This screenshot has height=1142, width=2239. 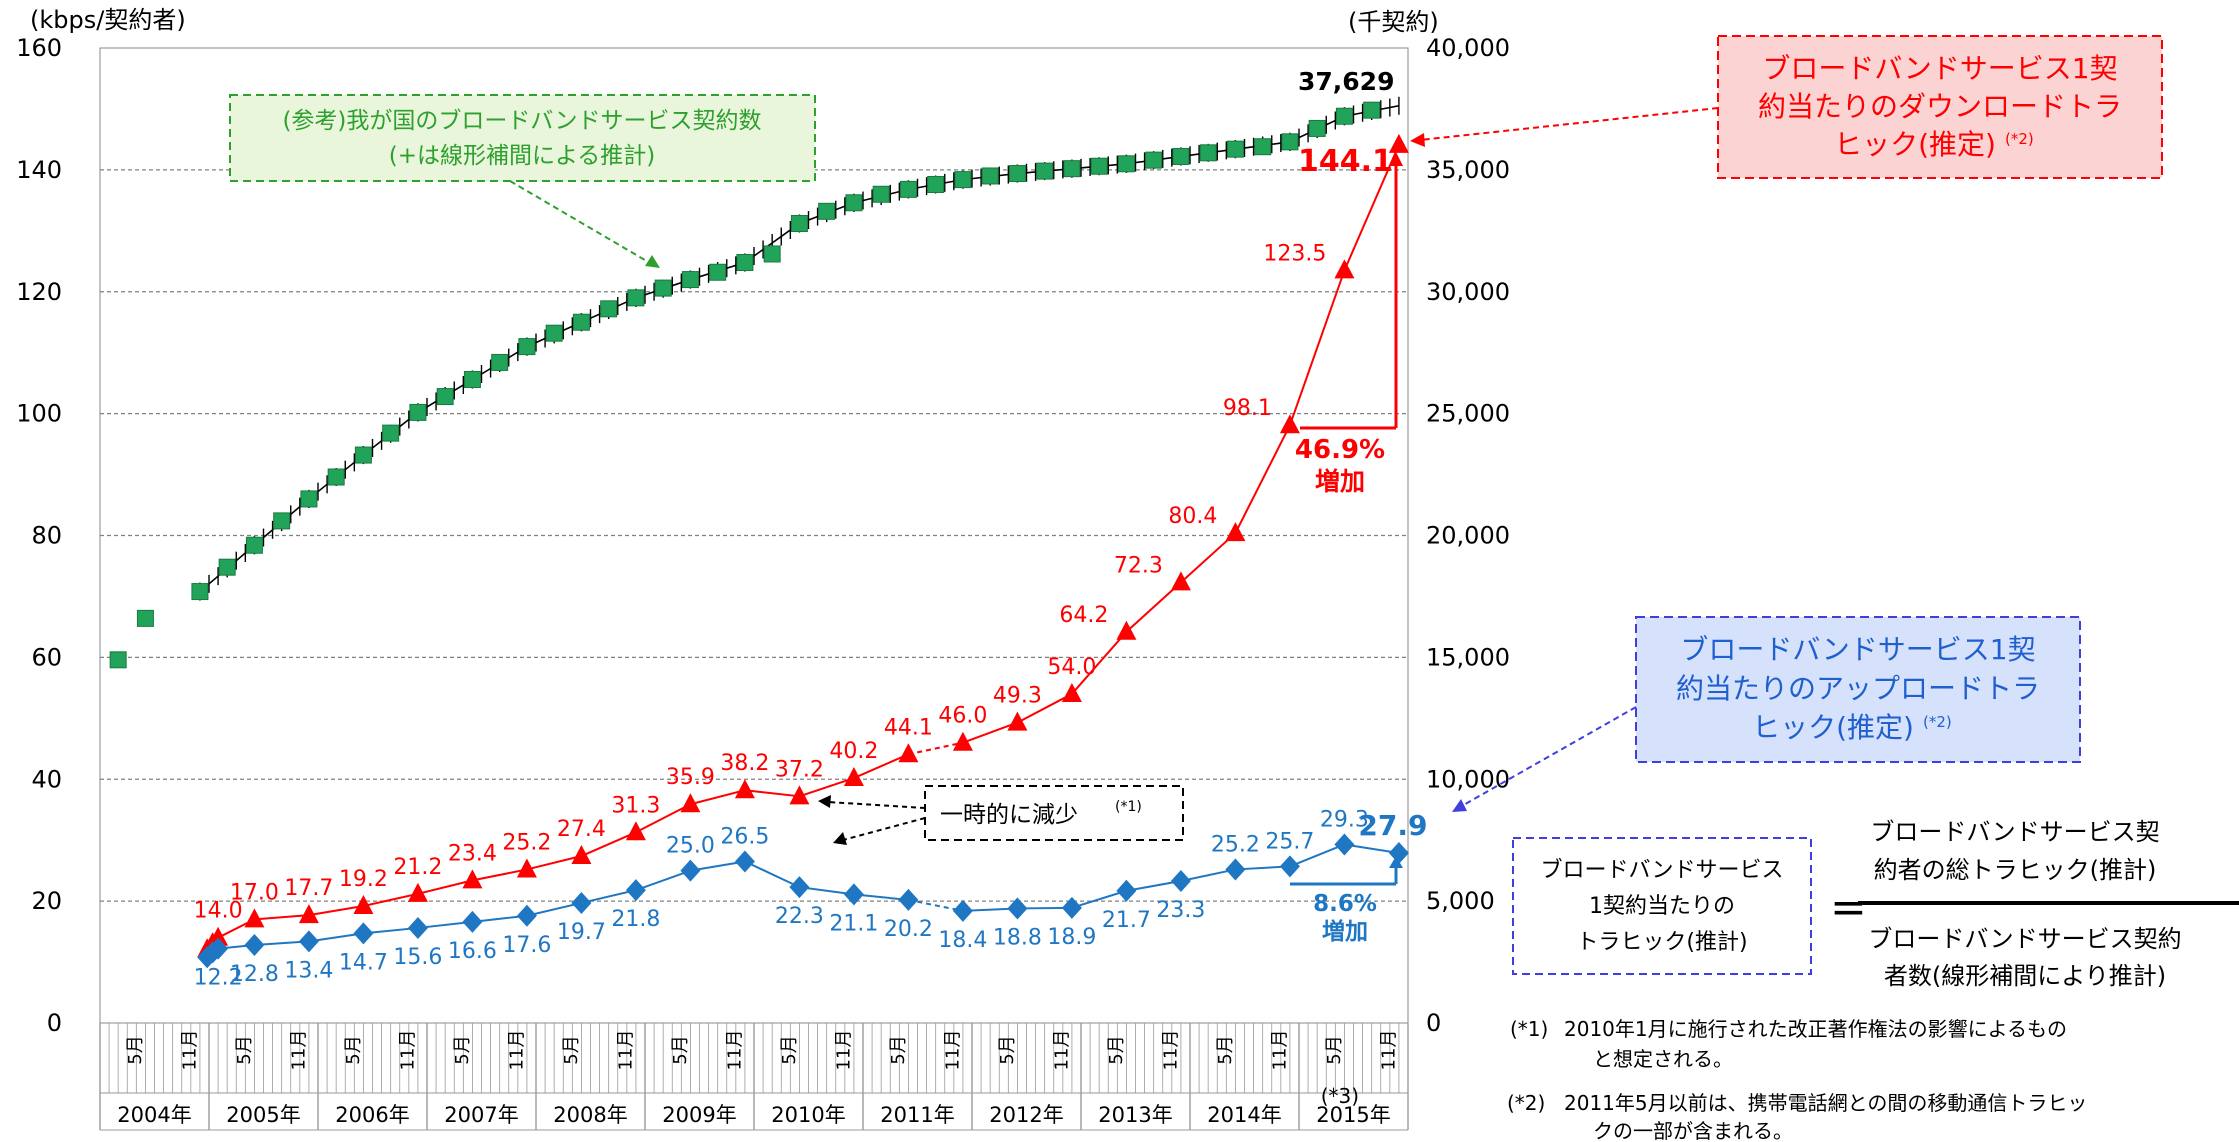 I want to click on formula-equals: =, so click(x=1848, y=907).